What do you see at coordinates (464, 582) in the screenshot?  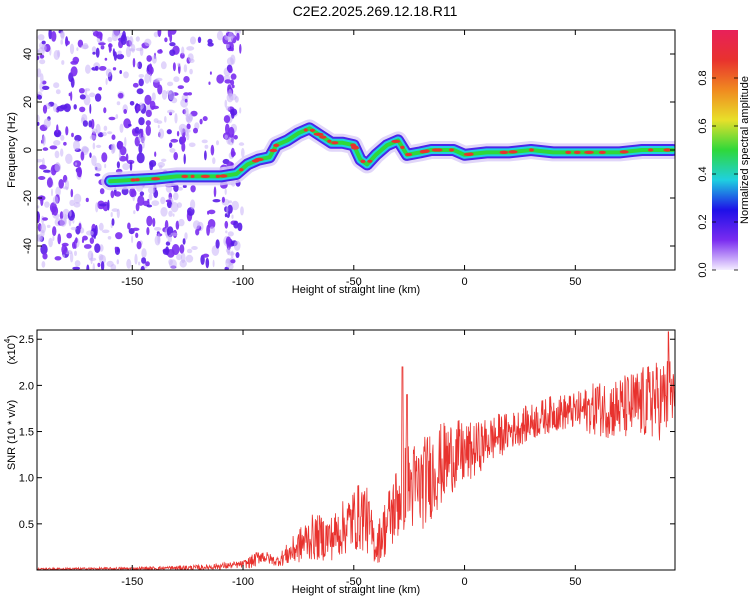 I see `snr-x-tick-label: 0` at bounding box center [464, 582].